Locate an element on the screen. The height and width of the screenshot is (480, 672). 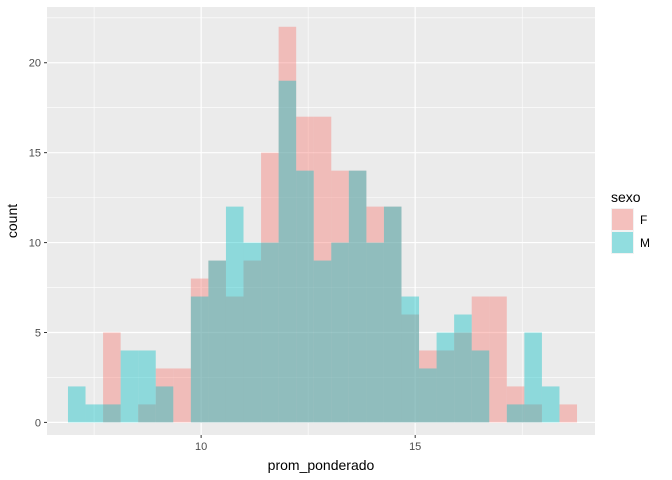
y-axis-title: count is located at coordinates (12, 221).